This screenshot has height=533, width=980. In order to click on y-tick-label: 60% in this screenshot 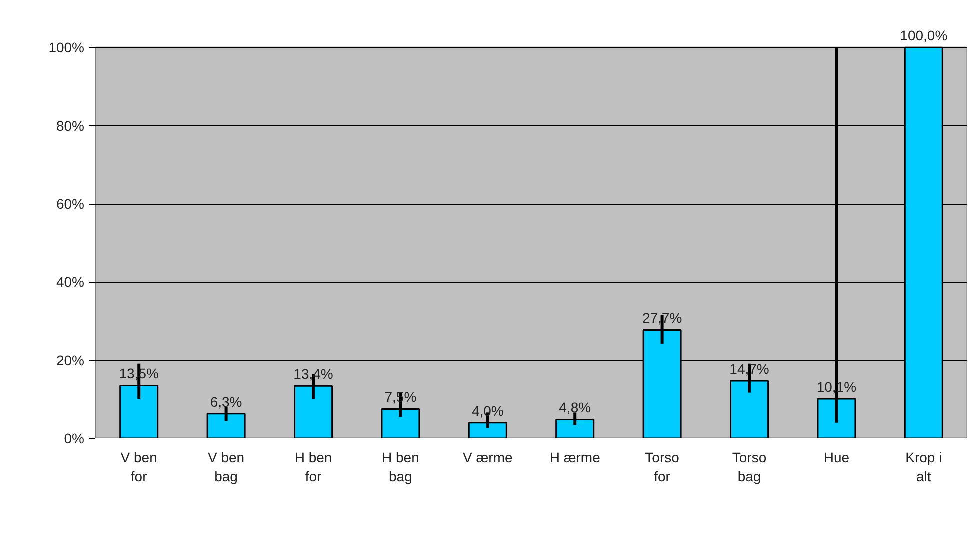, I will do `click(70, 204)`.